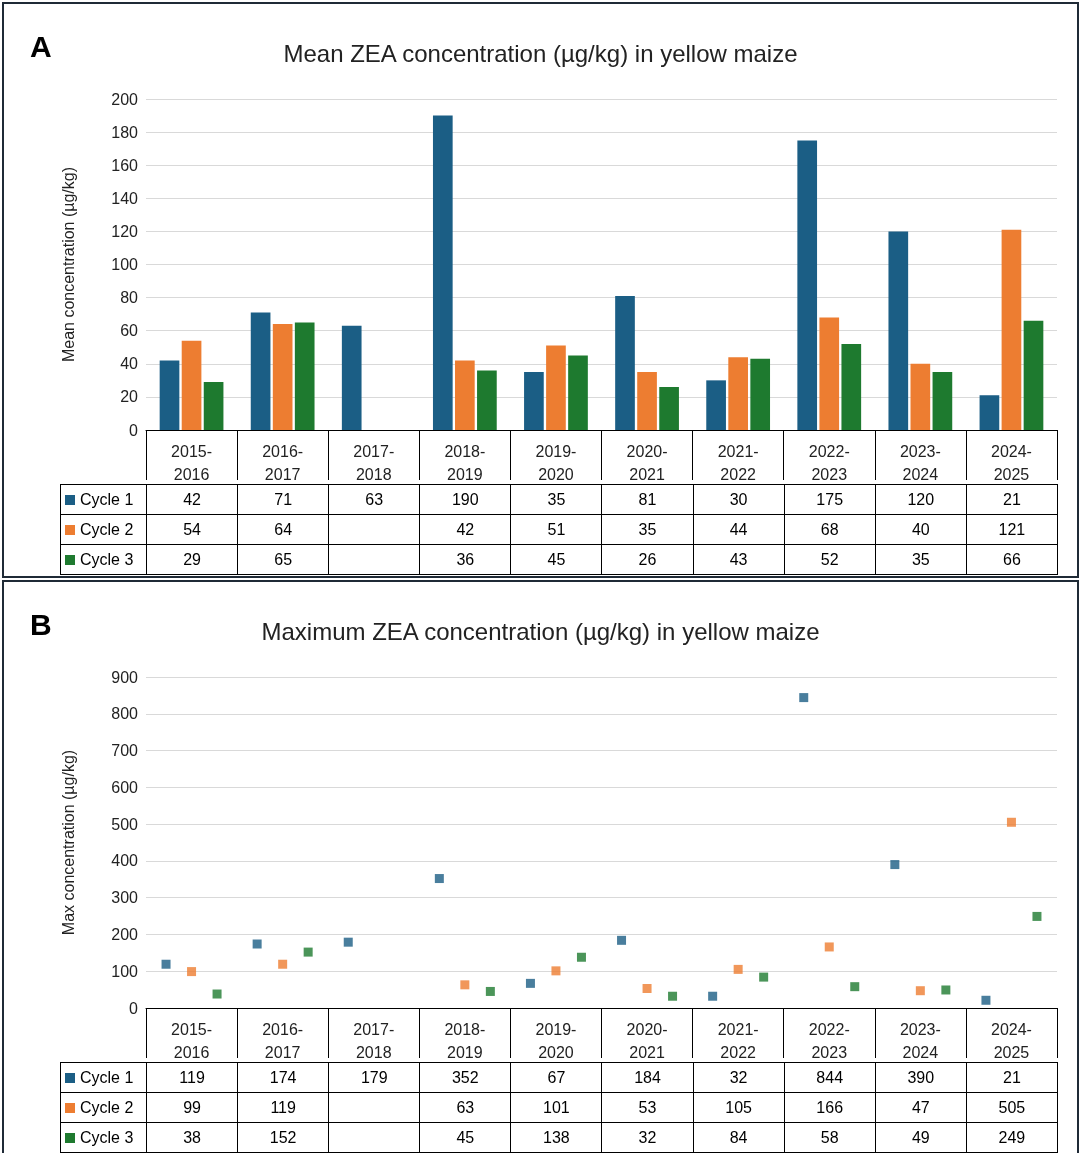 This screenshot has height=1153, width=1081. What do you see at coordinates (283, 559) in the screenshot?
I see `data-label: 65` at bounding box center [283, 559].